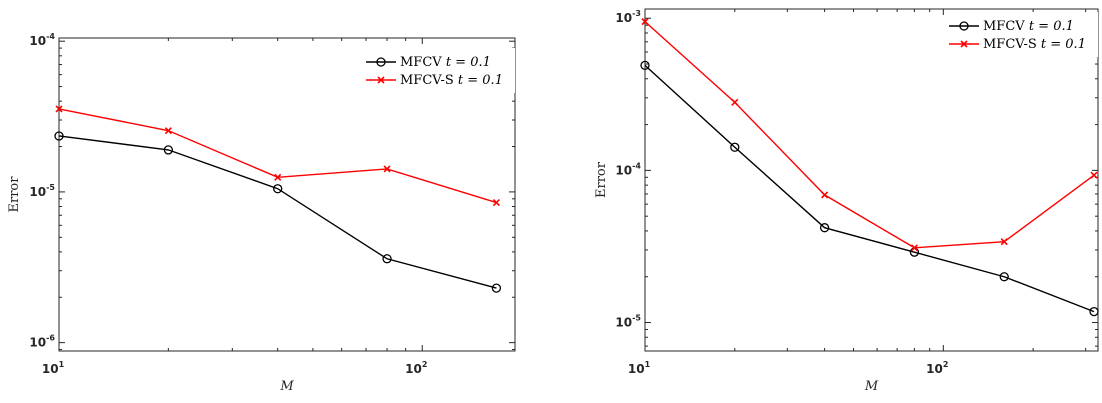  What do you see at coordinates (277, 212) in the screenshot?
I see `series-line-mfcv` at bounding box center [277, 212].